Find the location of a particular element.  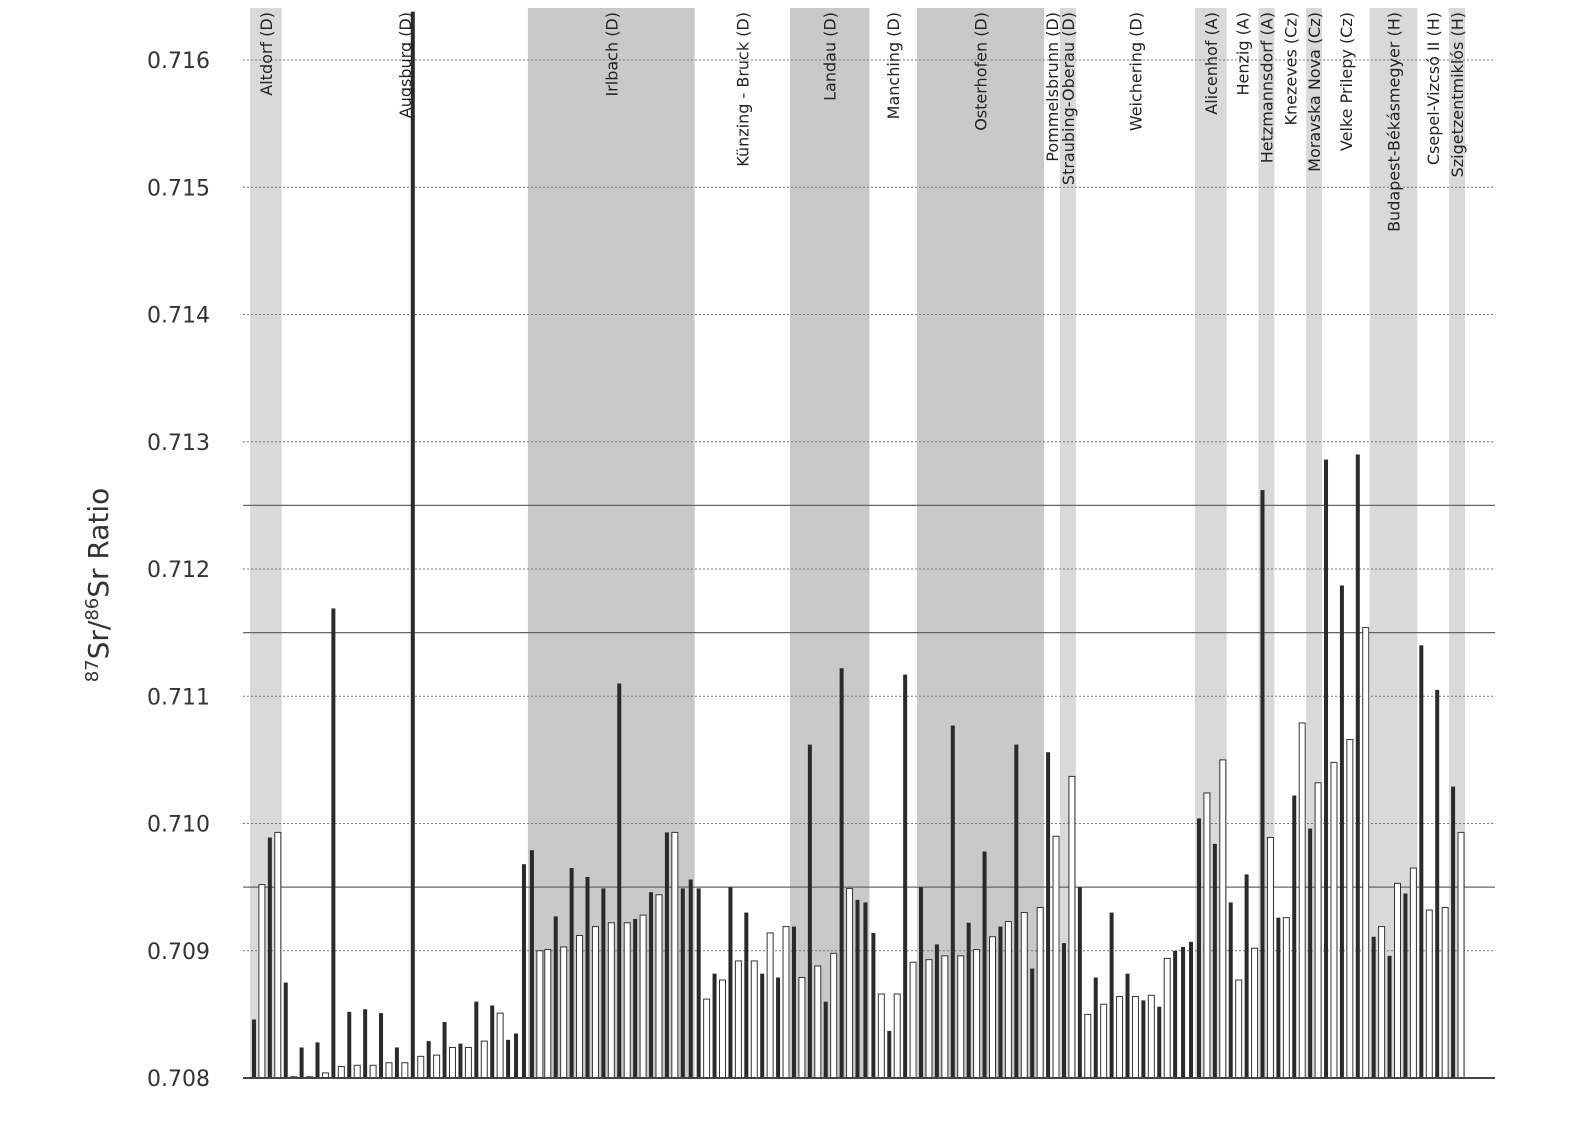

site-label: Straubing-Oberau (D) is located at coordinates (1068, 98).